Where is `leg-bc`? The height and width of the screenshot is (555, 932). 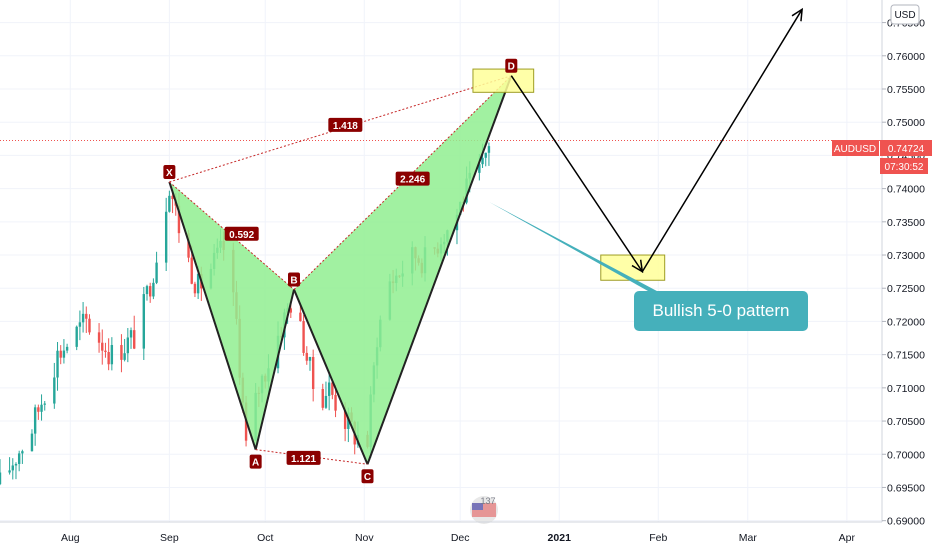 leg-bc is located at coordinates (331, 377).